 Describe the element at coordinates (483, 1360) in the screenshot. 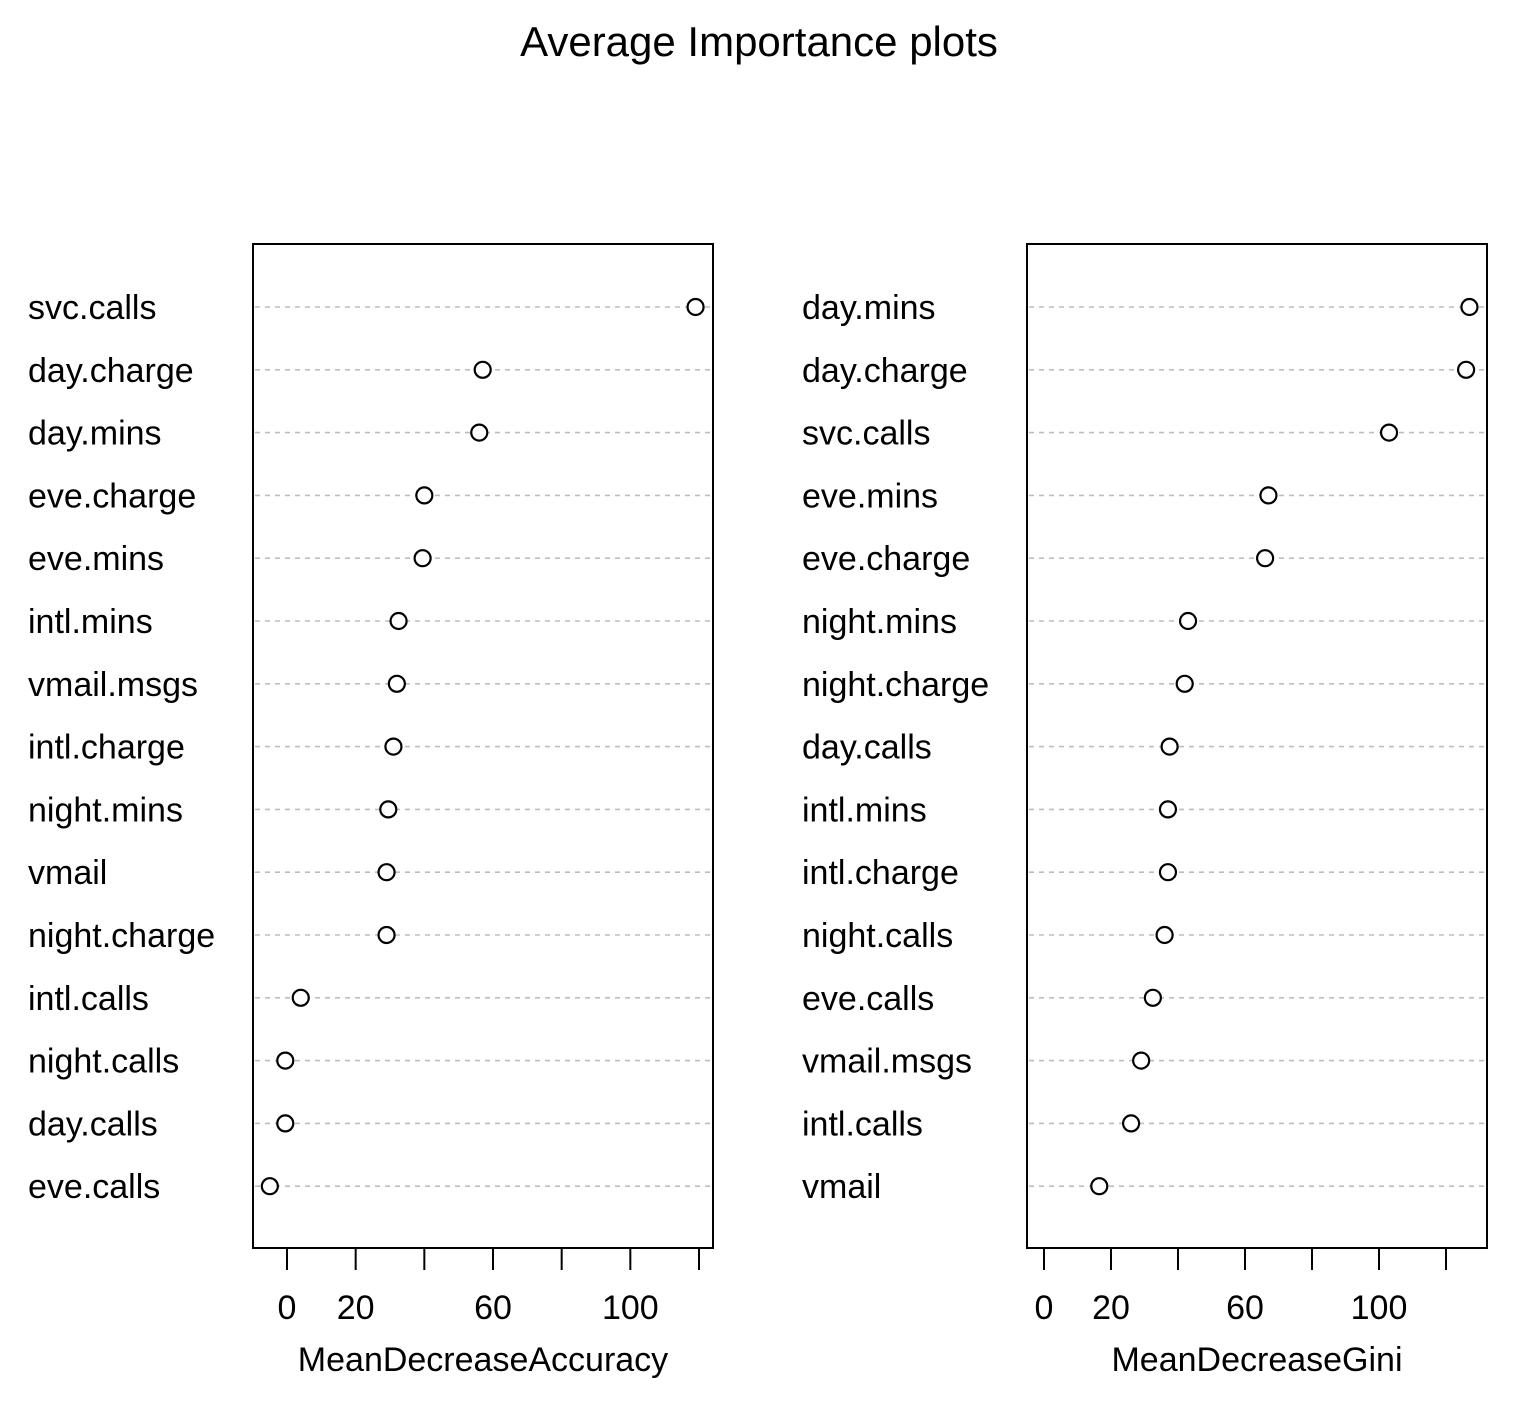

I see `x-axis-label: MeanDecreaseAccuracy` at that location.